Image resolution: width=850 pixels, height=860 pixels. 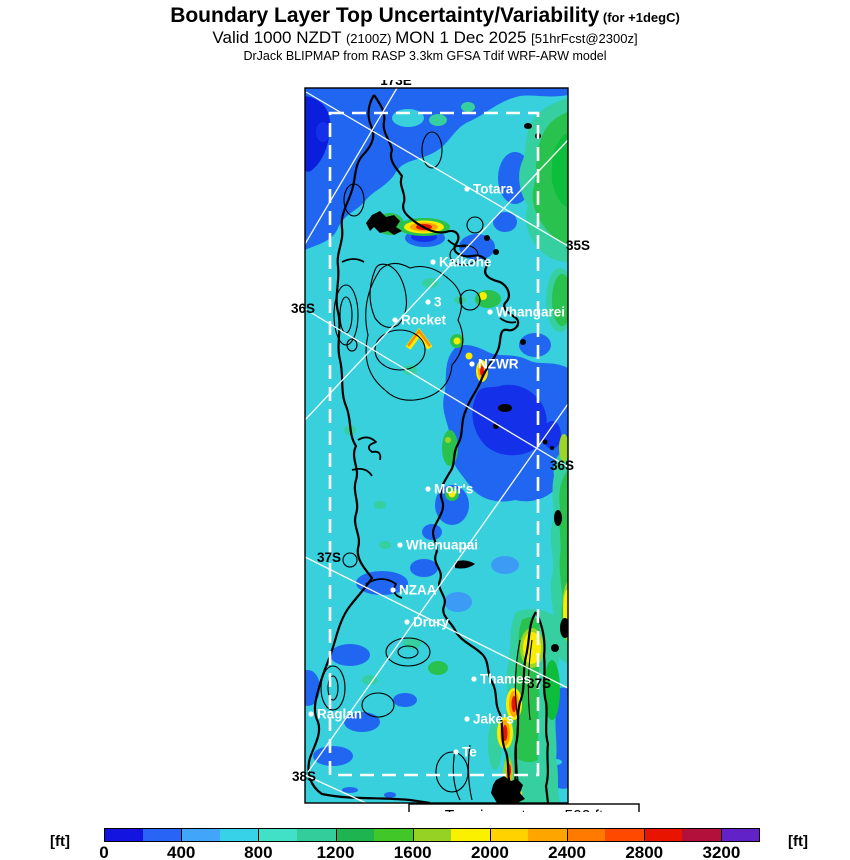 What do you see at coordinates (493, 189) in the screenshot?
I see `site-label: Totara` at bounding box center [493, 189].